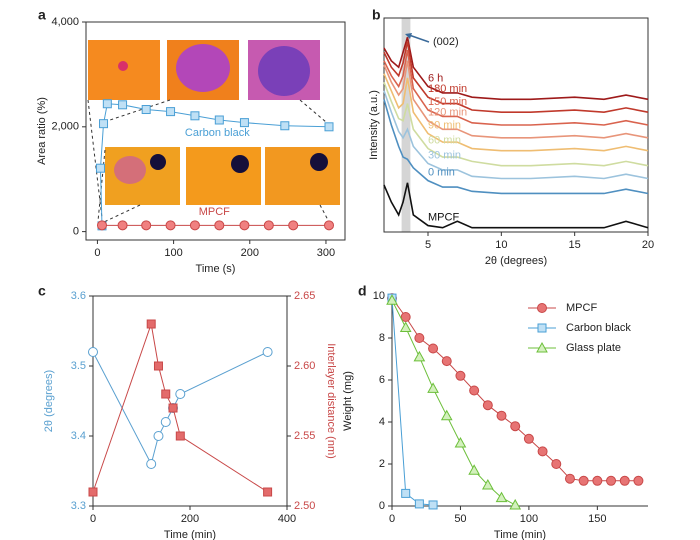 This screenshot has width=700, height=540. What do you see at coordinates (447, 113) in the screenshot?
I see `series-label: 120 min` at bounding box center [447, 113].